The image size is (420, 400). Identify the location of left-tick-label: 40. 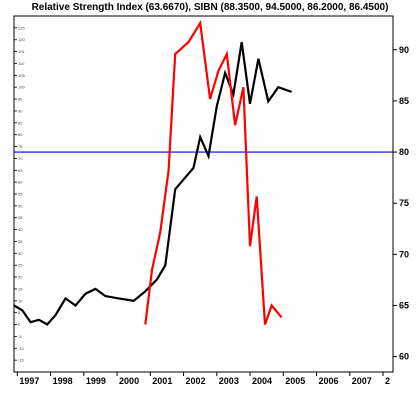
(20, 229).